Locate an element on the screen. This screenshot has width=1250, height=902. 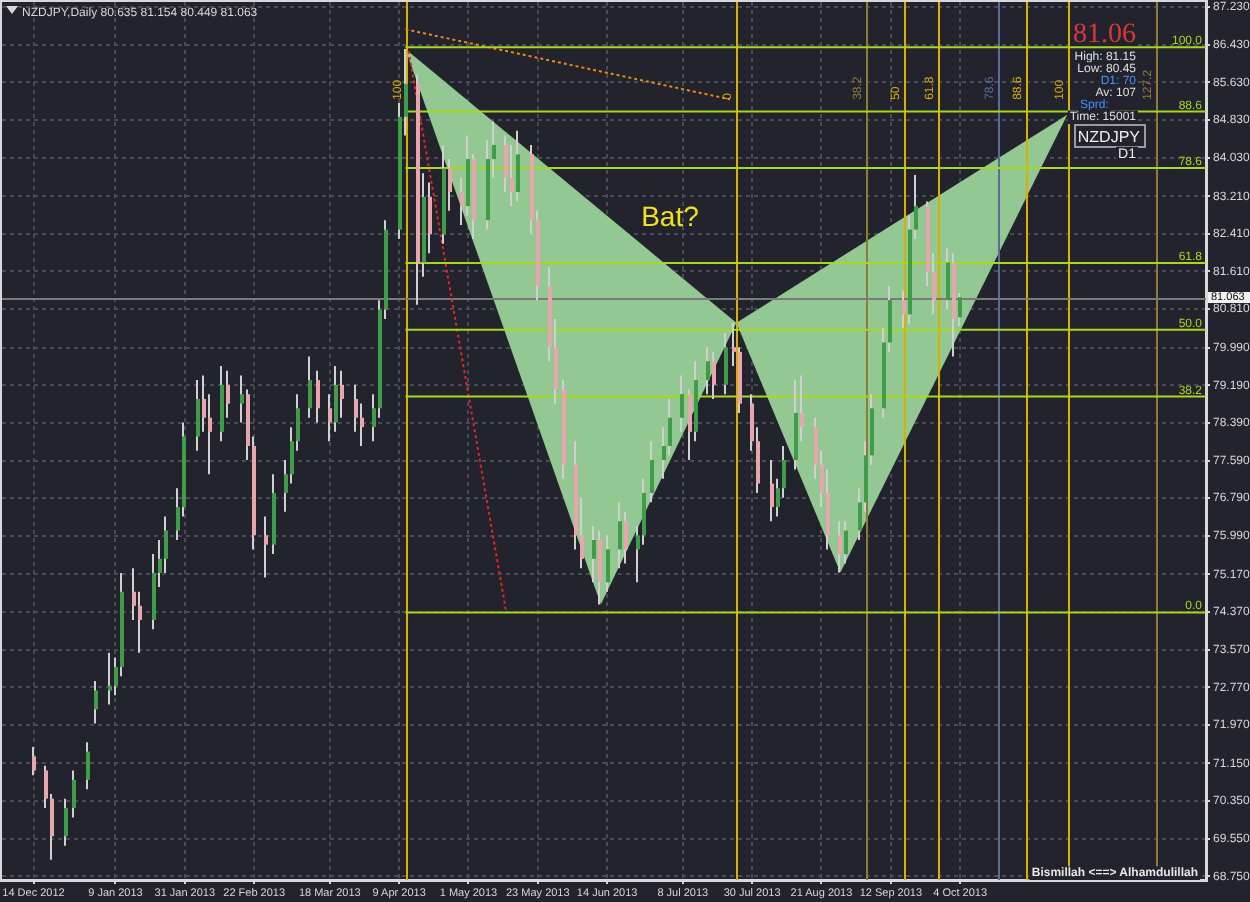
annotation: NZDJPY is located at coordinates (1109, 137).